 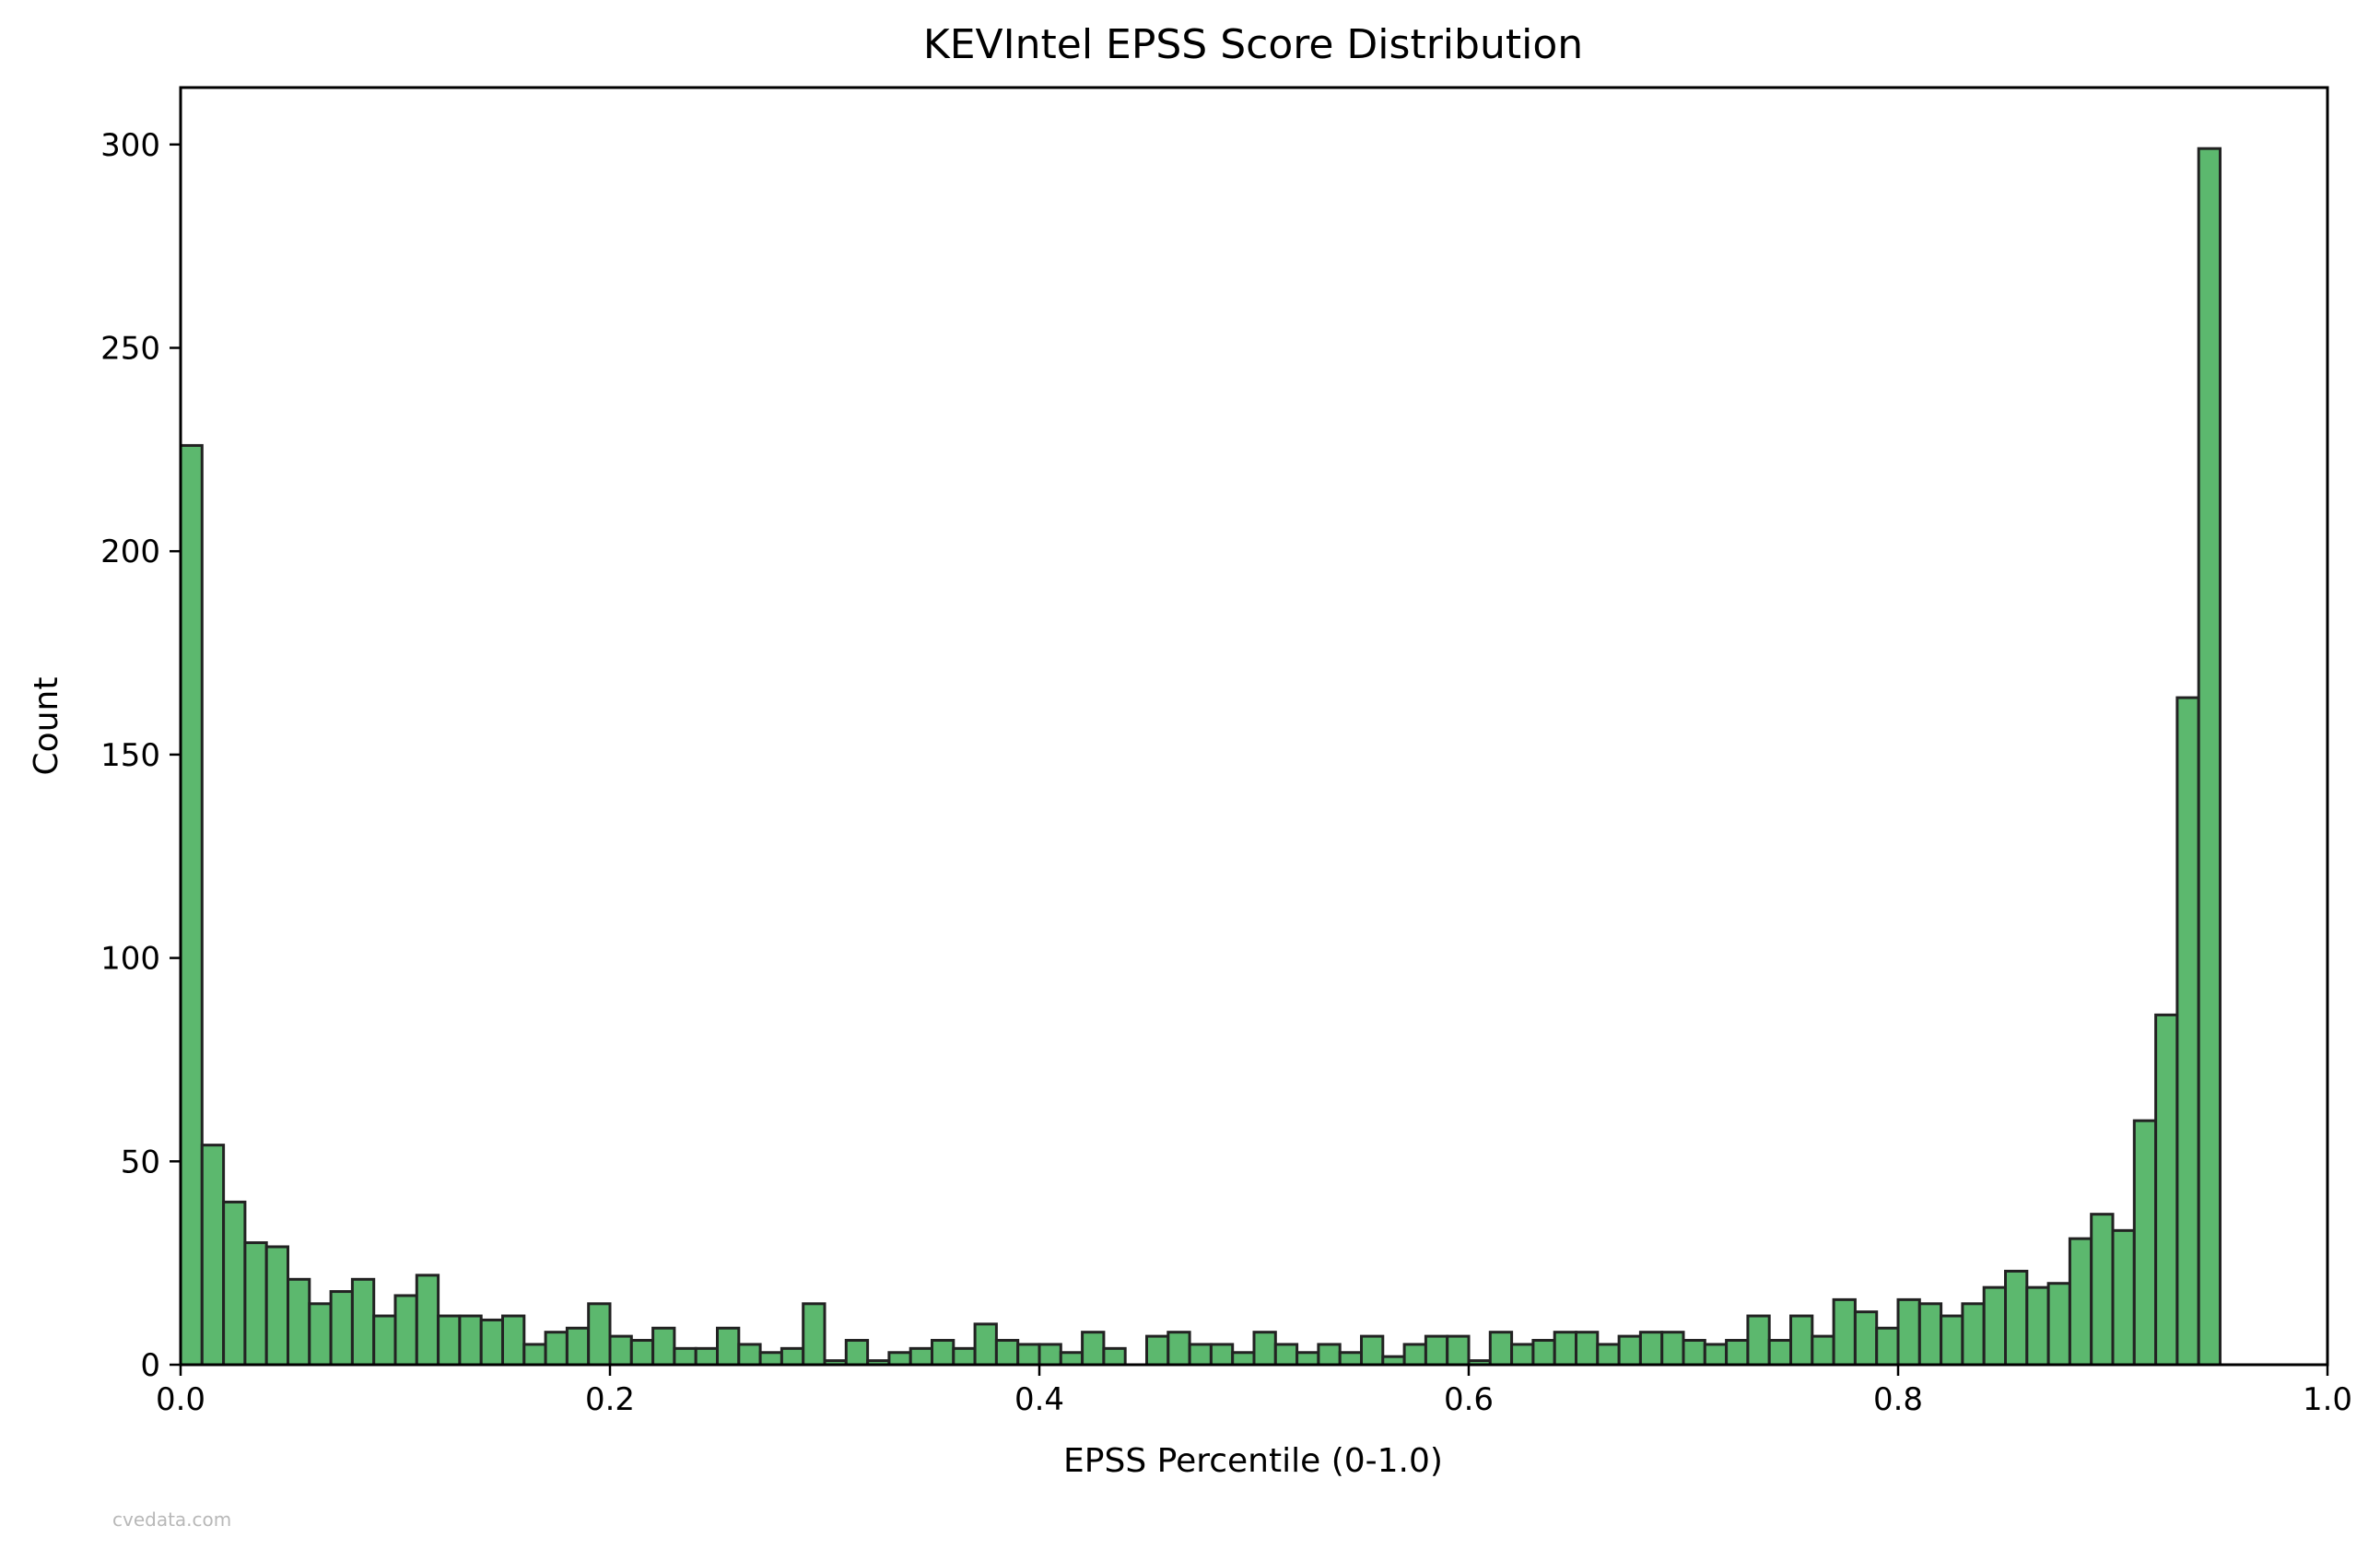 What do you see at coordinates (150, 1365) in the screenshot?
I see `y-tick-label: 0` at bounding box center [150, 1365].